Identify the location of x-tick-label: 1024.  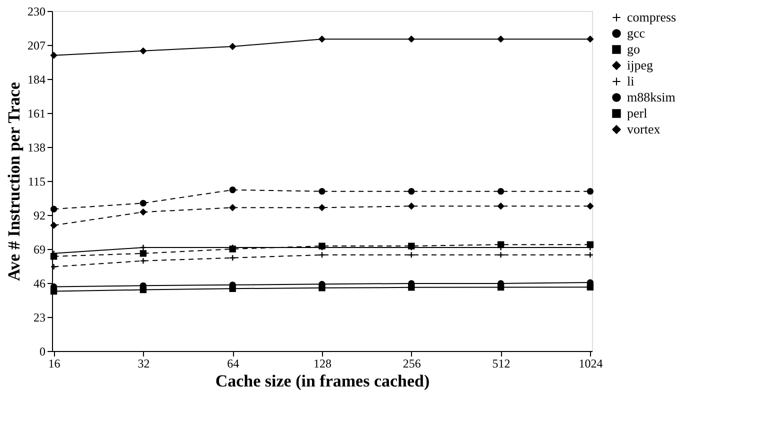
(590, 363).